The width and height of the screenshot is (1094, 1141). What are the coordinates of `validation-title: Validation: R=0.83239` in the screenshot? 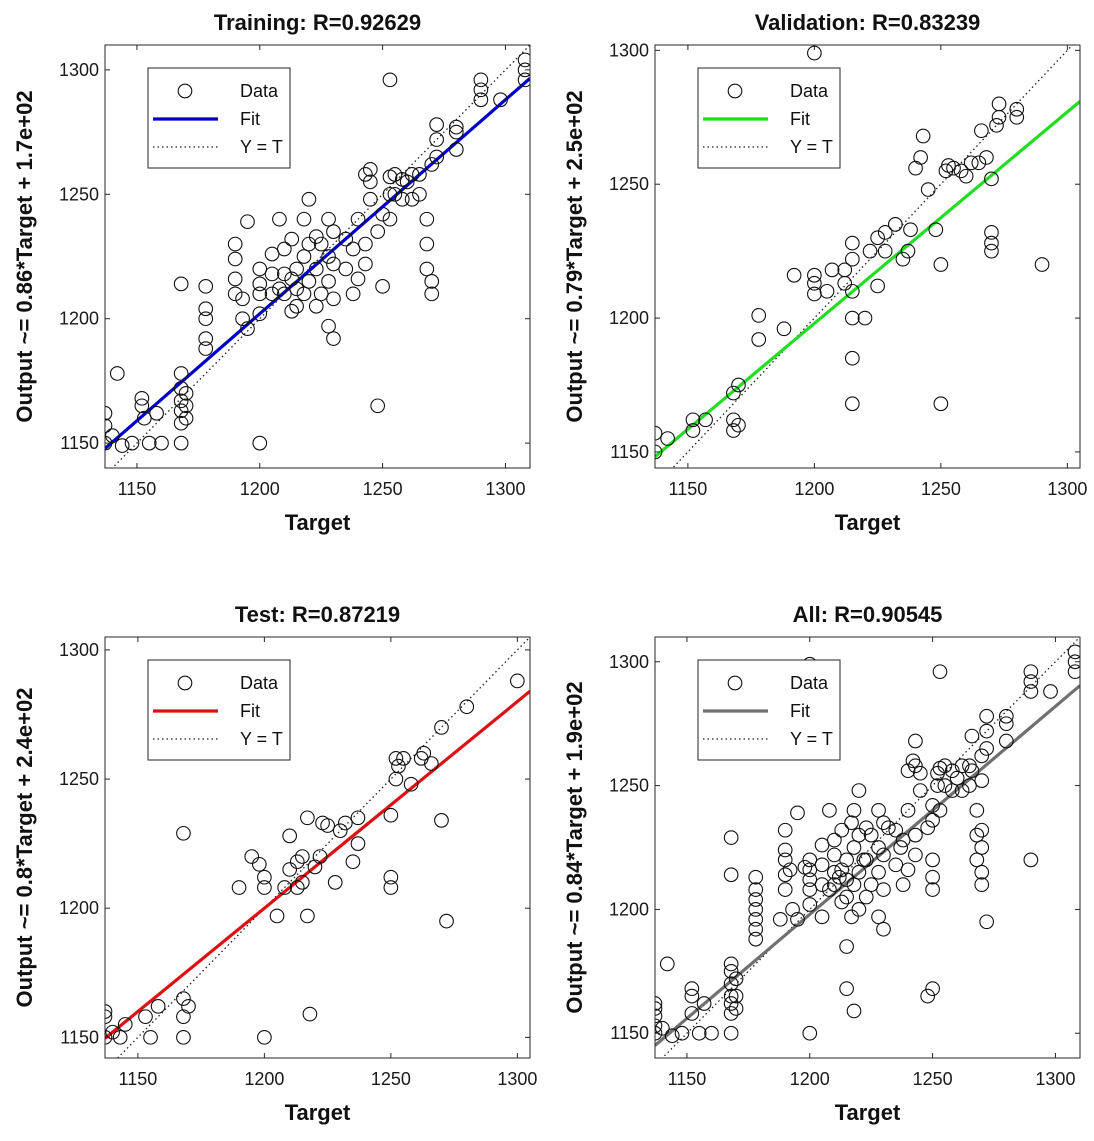 It's located at (868, 22).